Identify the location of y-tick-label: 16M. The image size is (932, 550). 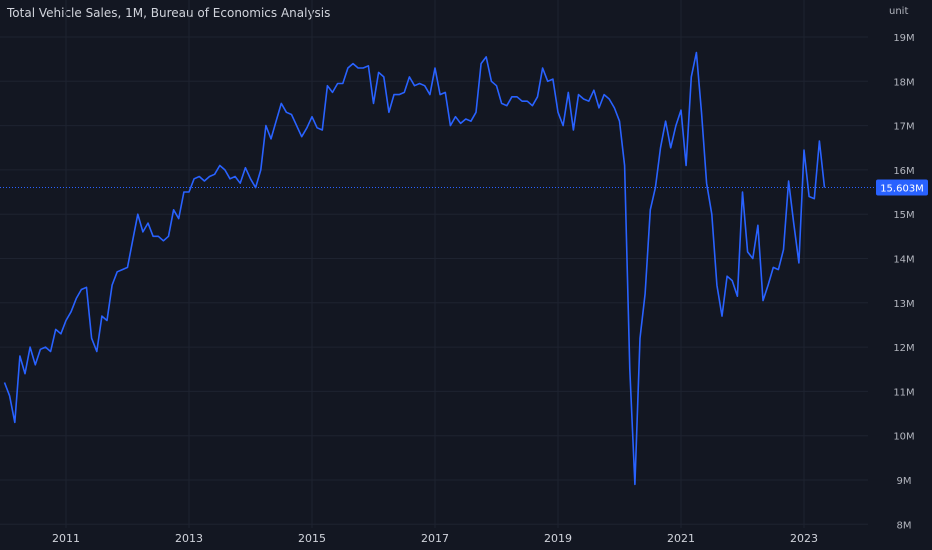
(903, 171).